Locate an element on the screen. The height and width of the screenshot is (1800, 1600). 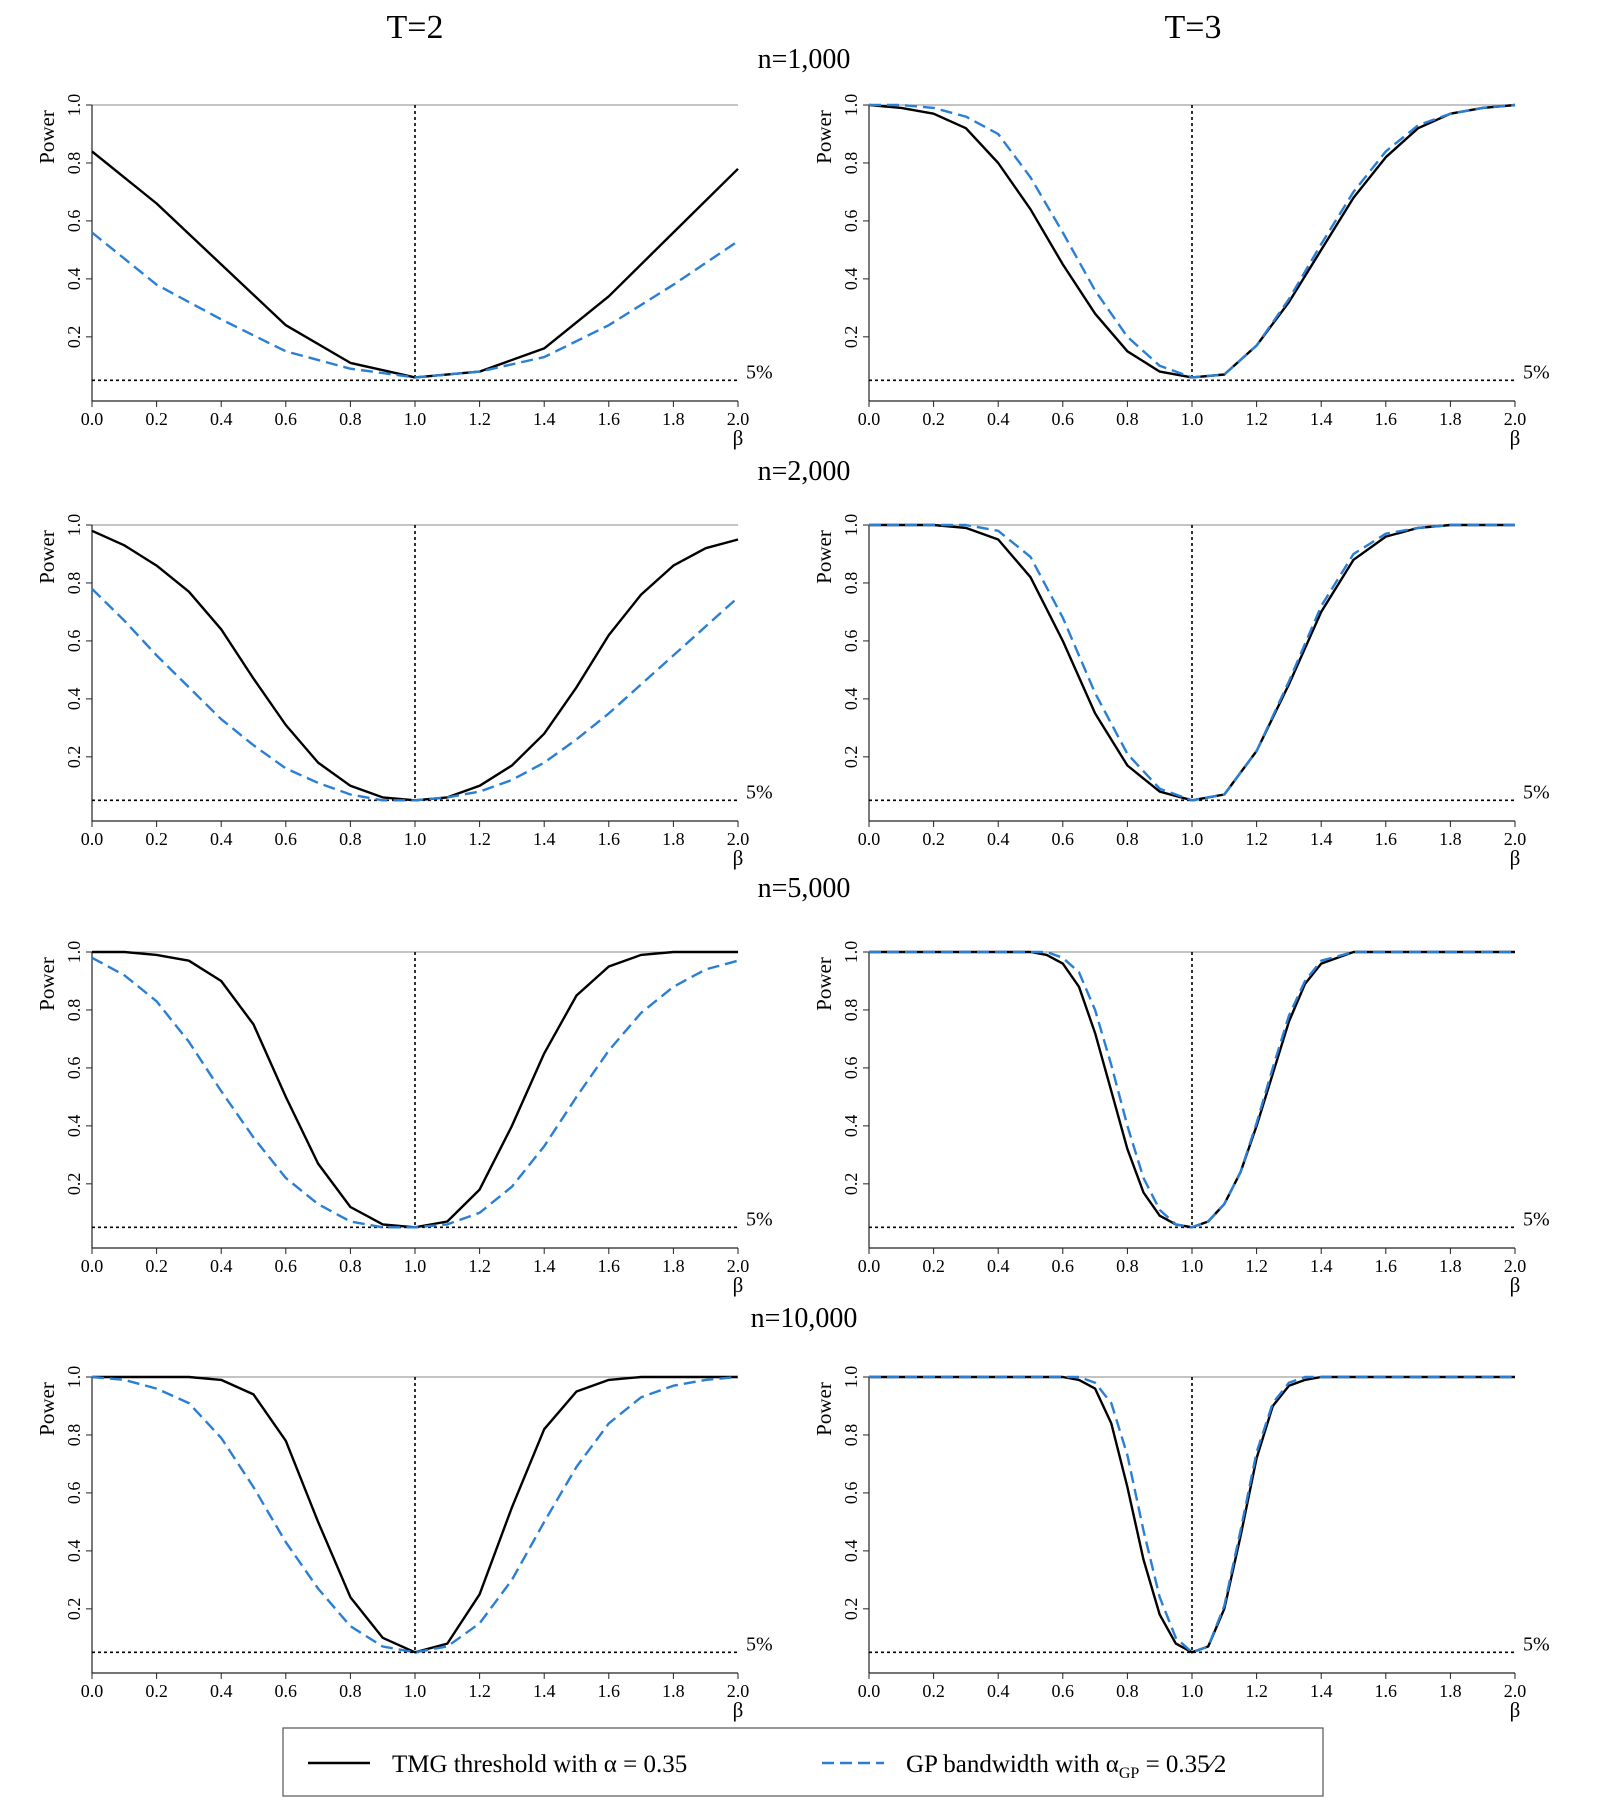
legend-gp-label: GP bandwidth with αGP = 0.35∕2 is located at coordinates (1066, 1766).